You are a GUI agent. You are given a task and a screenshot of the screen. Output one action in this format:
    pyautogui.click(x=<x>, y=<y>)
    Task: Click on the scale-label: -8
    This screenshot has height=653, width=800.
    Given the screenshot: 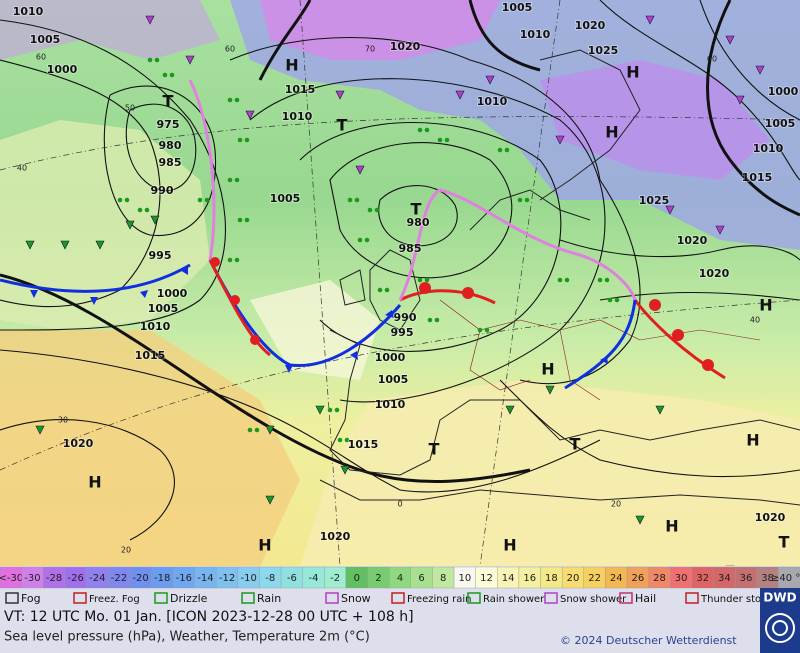 What is the action you would take?
    pyautogui.click(x=270, y=578)
    